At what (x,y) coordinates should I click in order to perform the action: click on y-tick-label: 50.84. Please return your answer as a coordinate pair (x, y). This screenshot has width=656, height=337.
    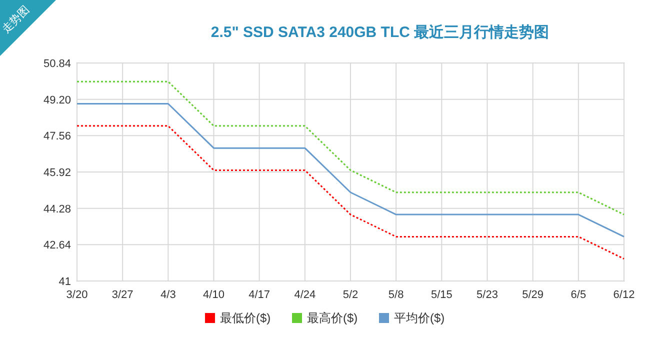
    Looking at the image, I should click on (57, 64).